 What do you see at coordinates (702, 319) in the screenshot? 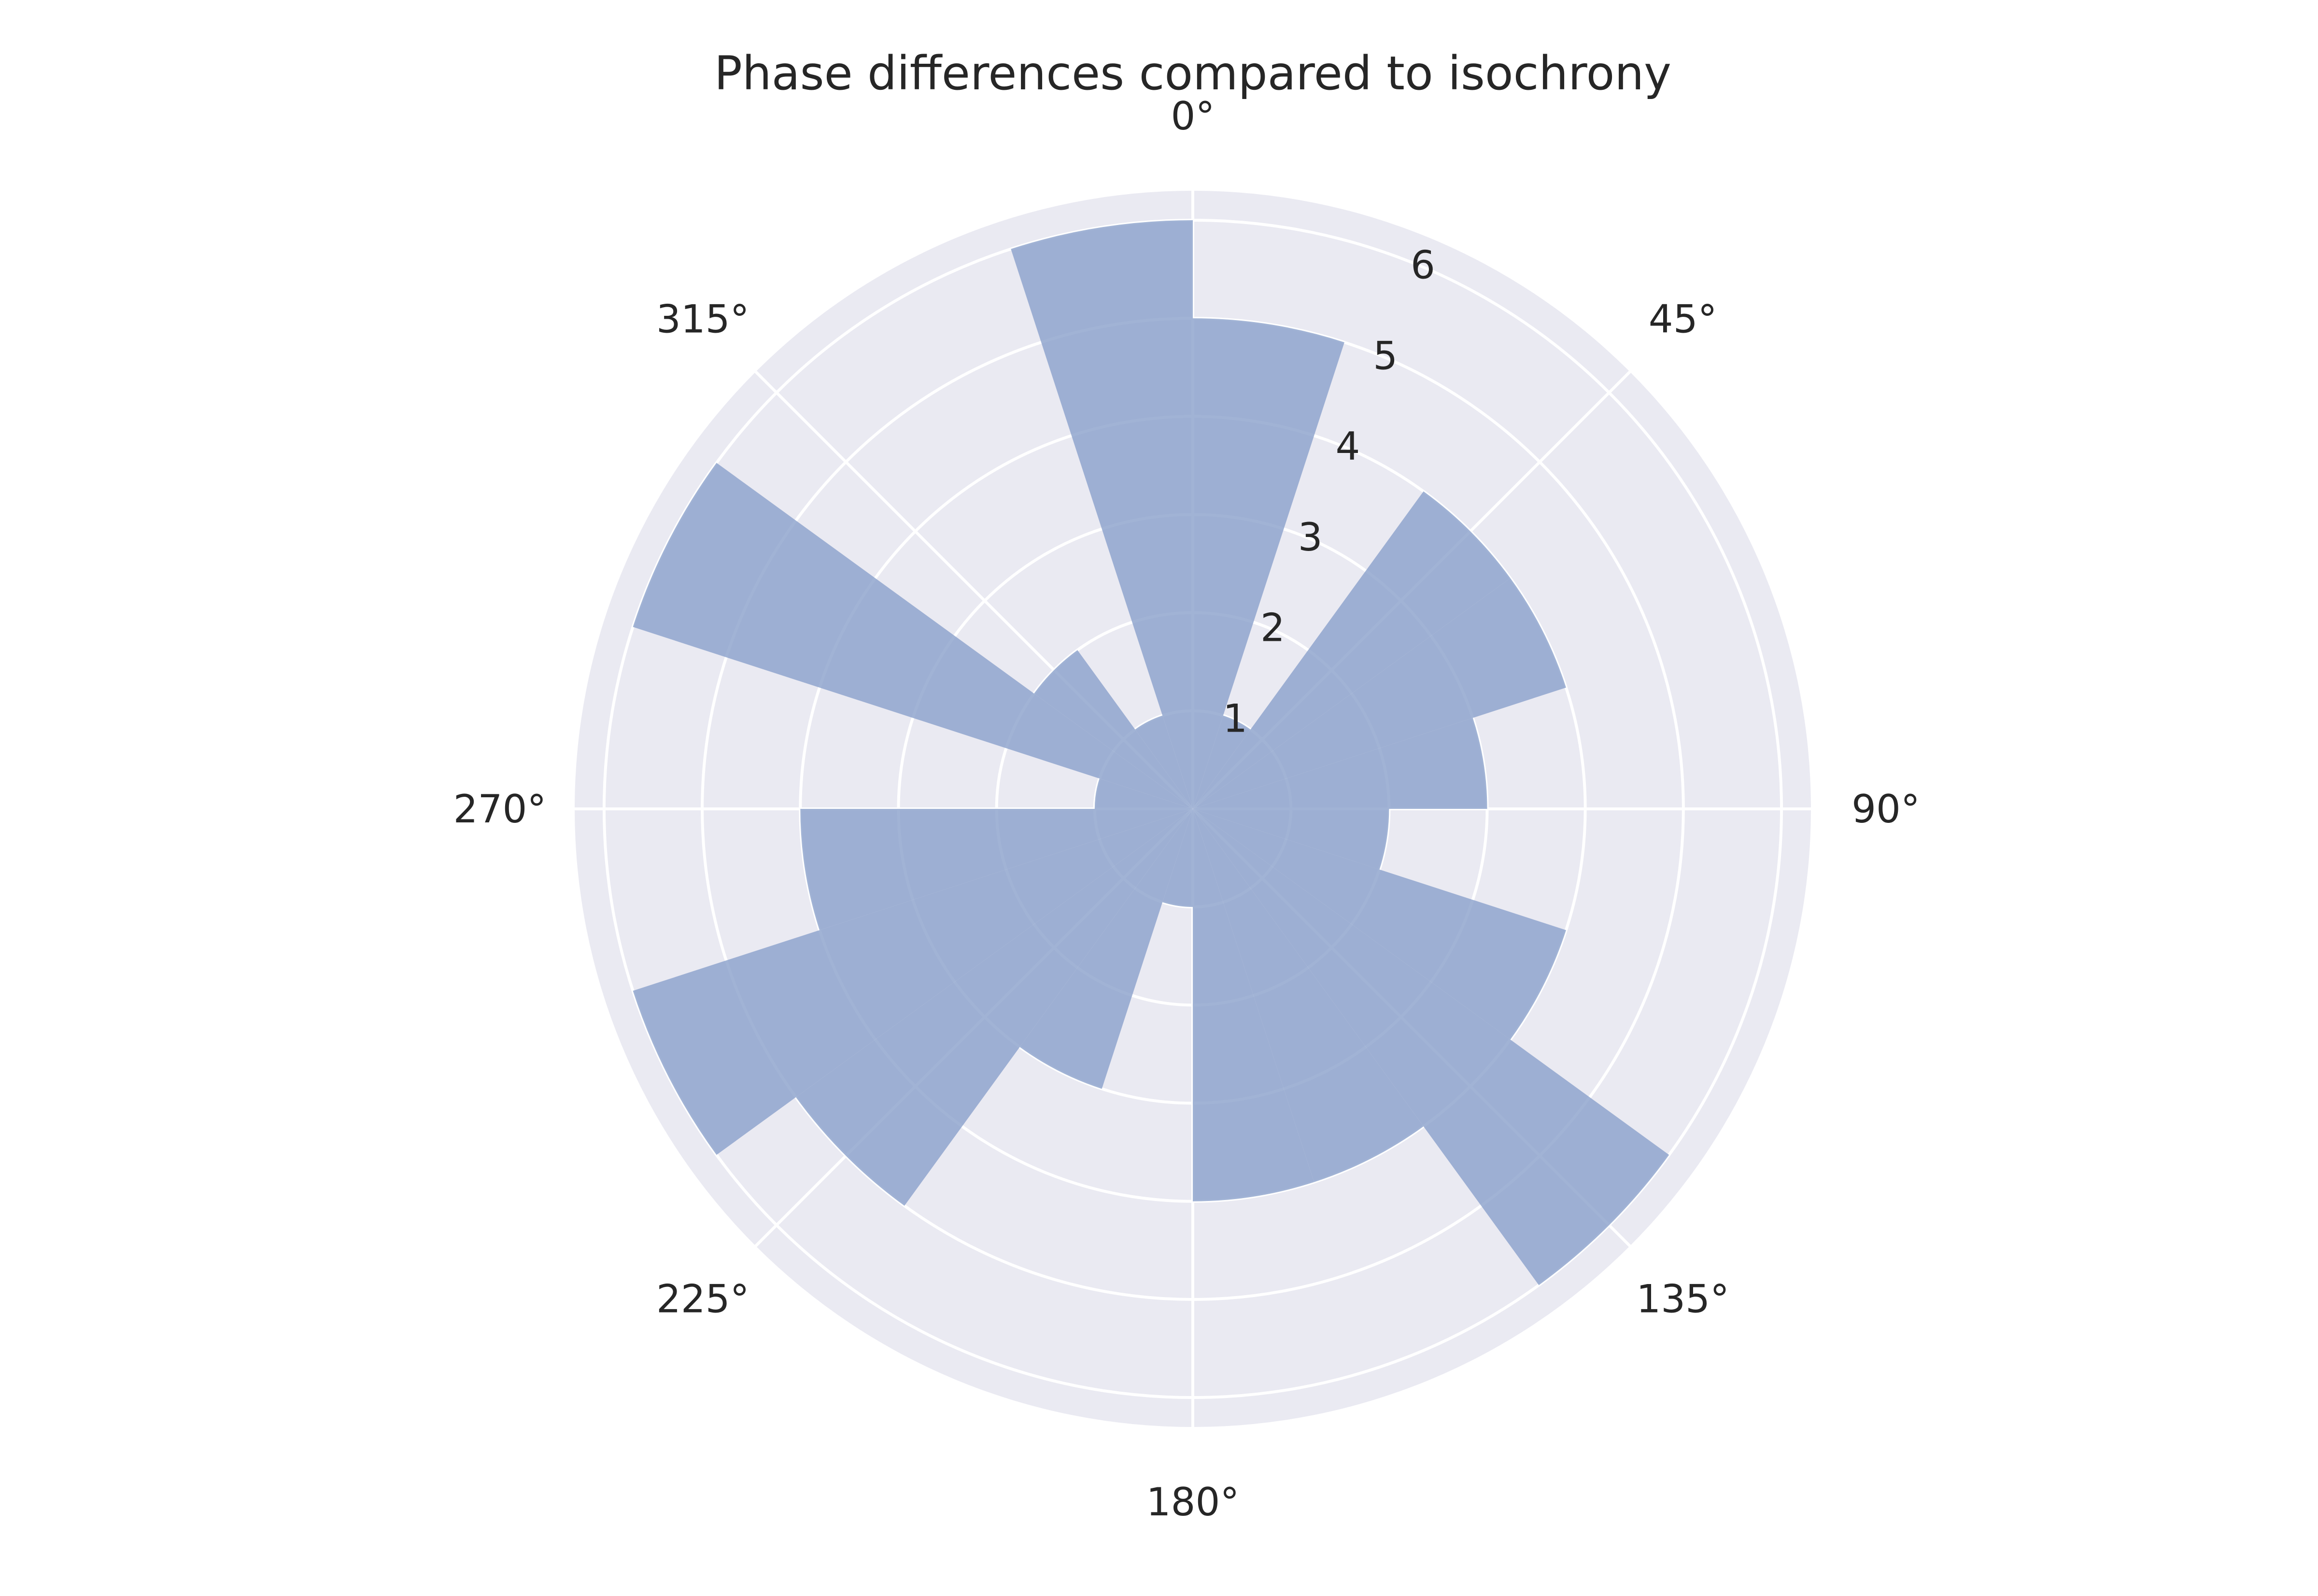
I see `theta-tick-label-315: 315°` at bounding box center [702, 319].